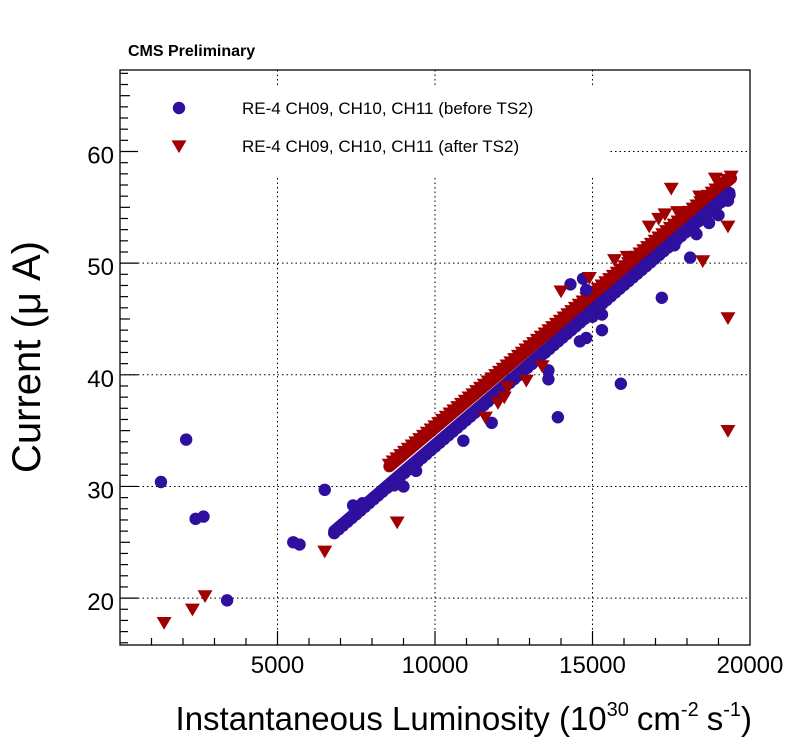  Describe the element at coordinates (659, 718) in the screenshot. I see `x-axis-unit-cm: cm` at that location.